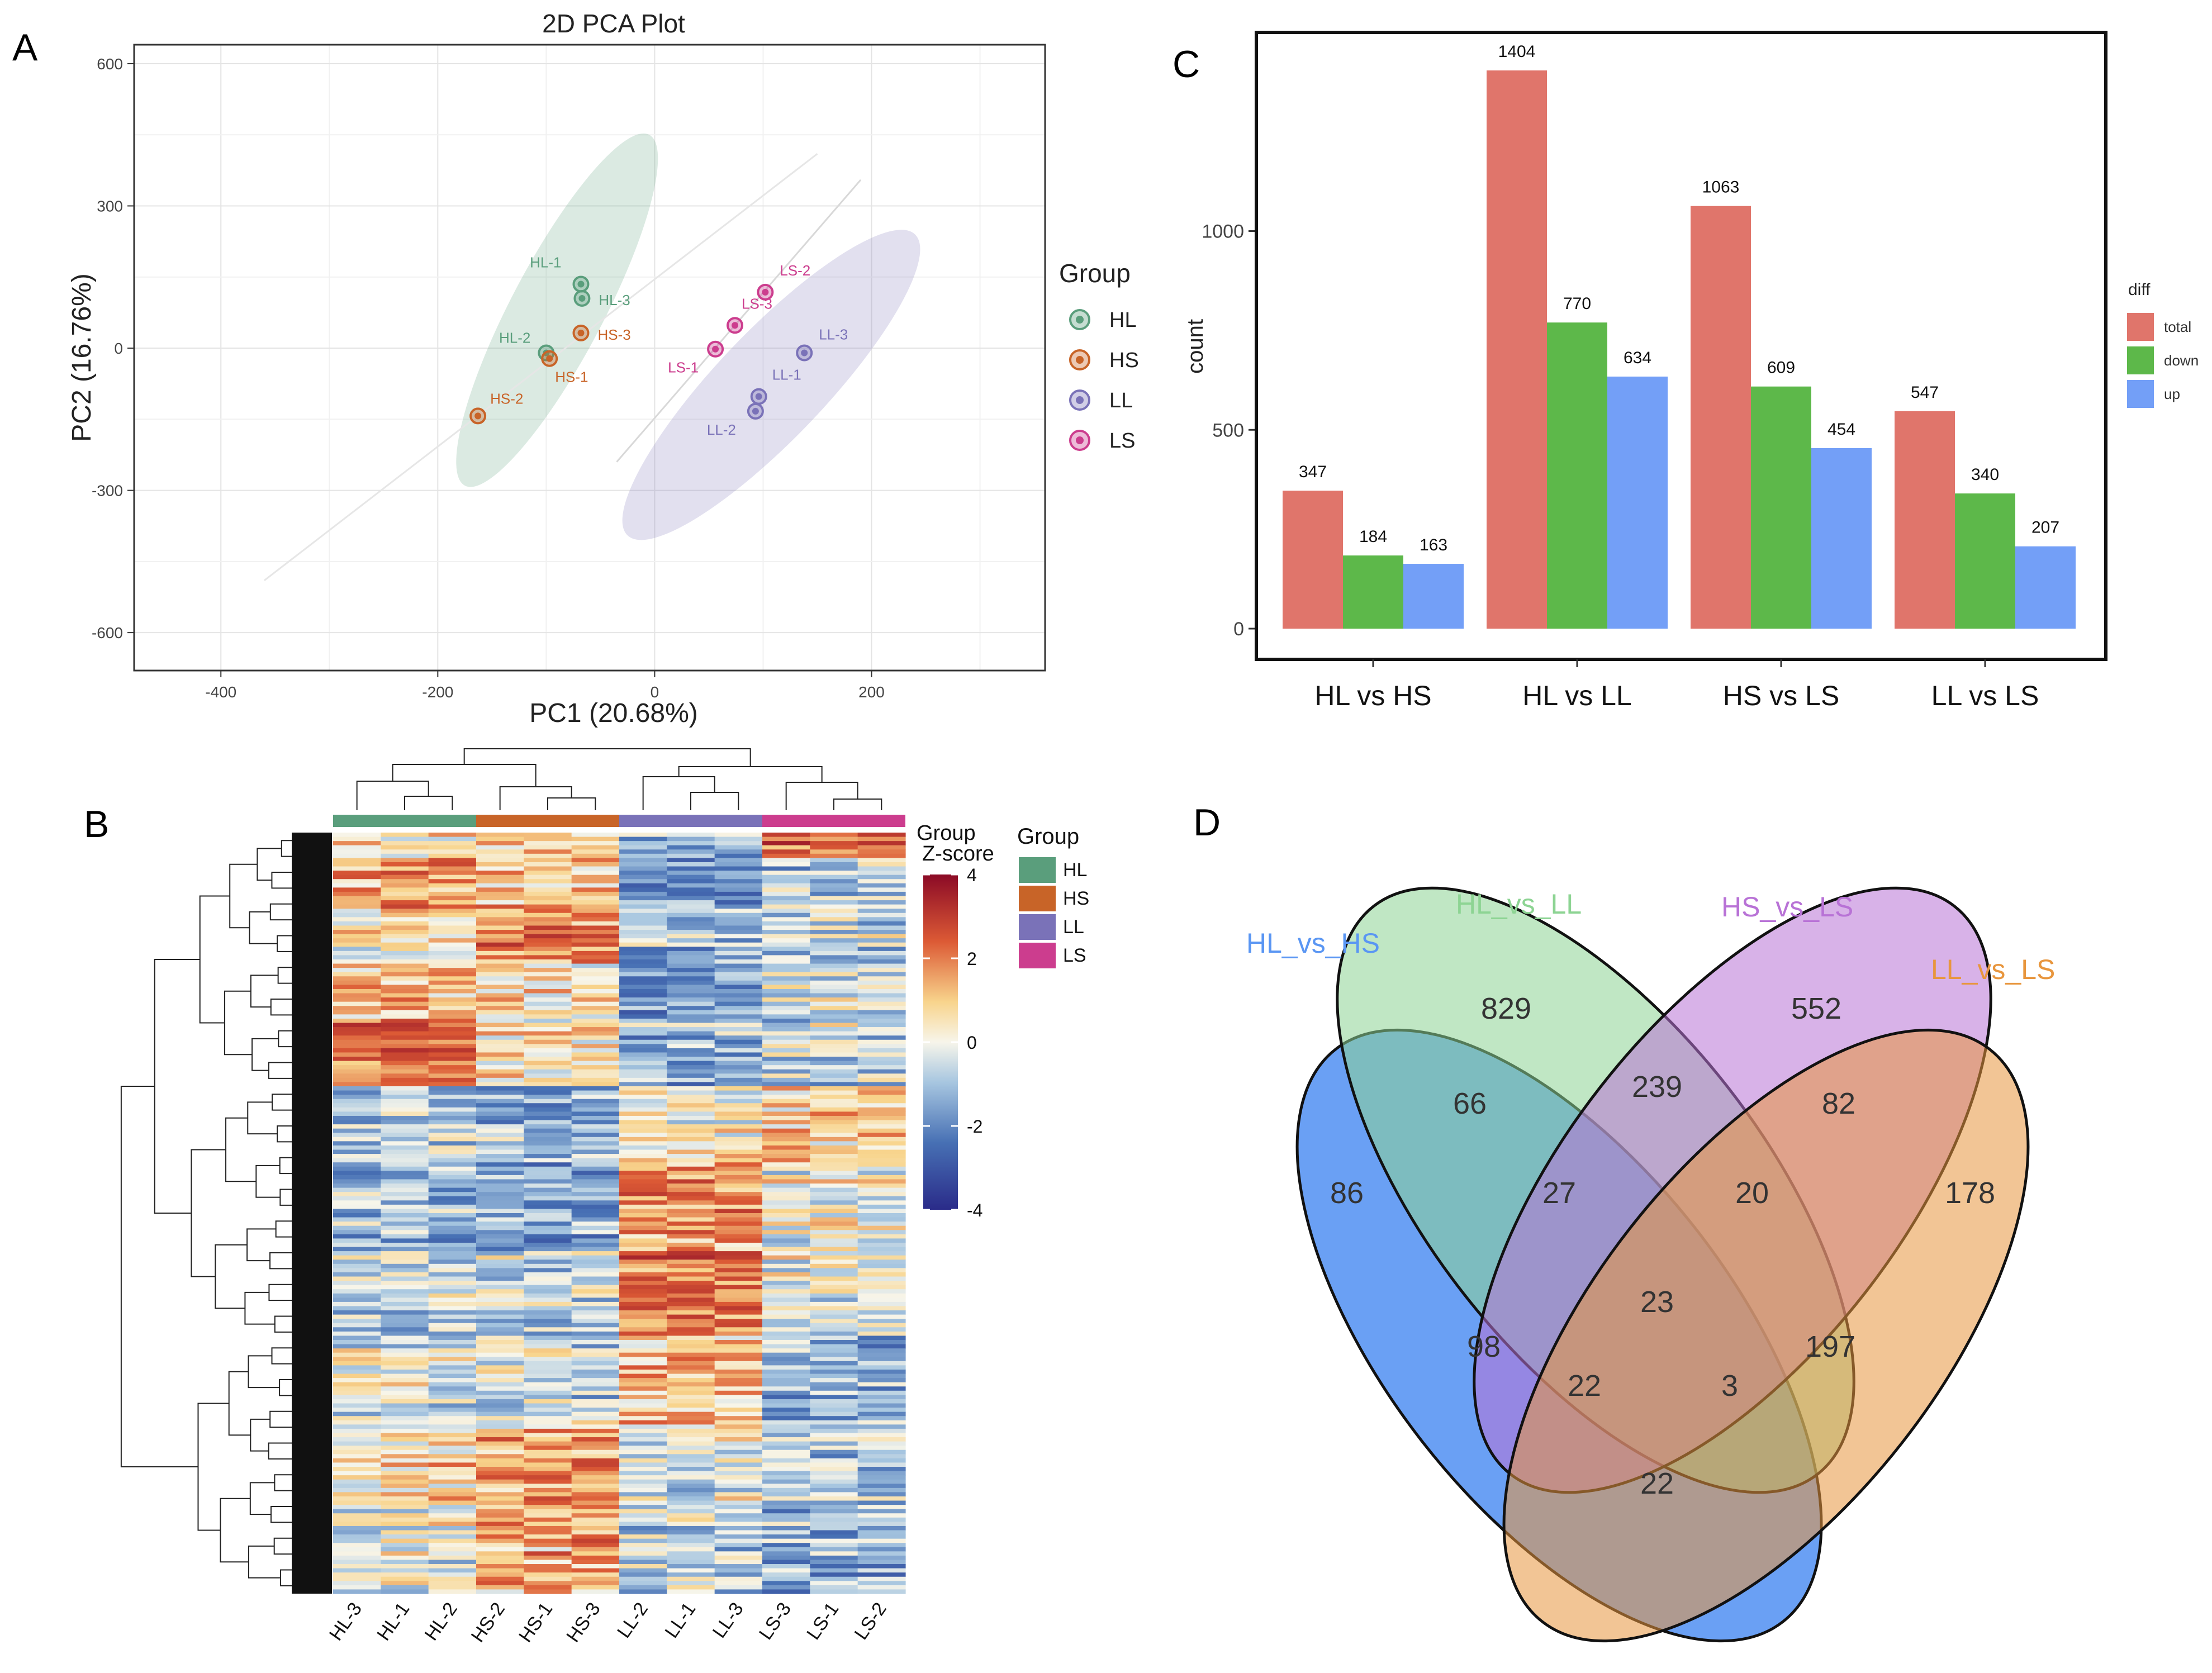 The width and height of the screenshot is (2212, 1673). Describe the element at coordinates (1657, 1302) in the screenshot. I see `venn-region-value: 23` at that location.